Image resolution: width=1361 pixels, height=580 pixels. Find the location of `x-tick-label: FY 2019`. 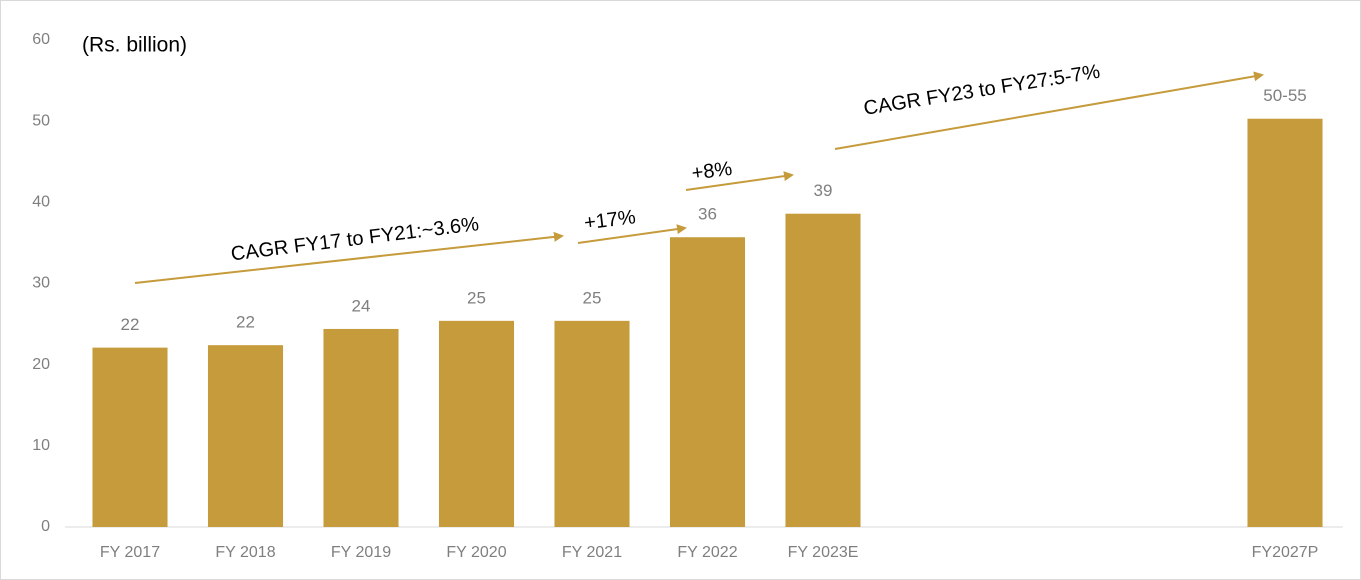

x-tick-label: FY 2019 is located at coordinates (361, 552).